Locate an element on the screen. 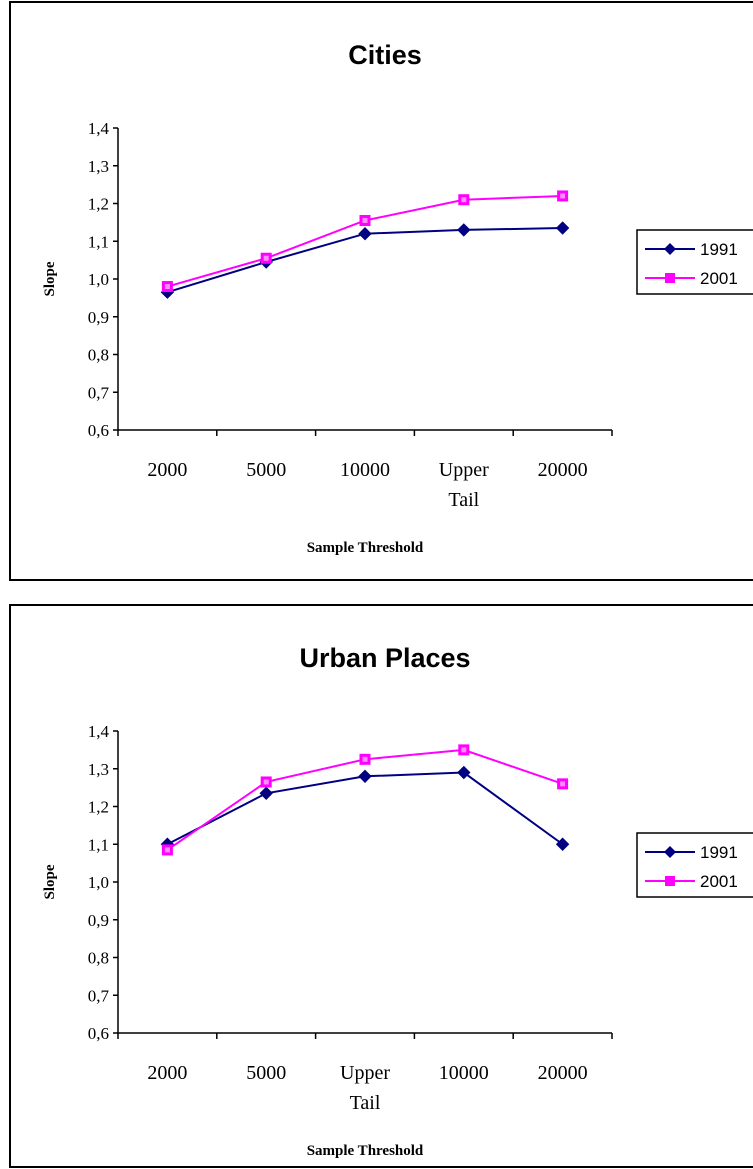 Image resolution: width=753 pixels, height=1169 pixels. chart-title: Cities is located at coordinates (385, 55).